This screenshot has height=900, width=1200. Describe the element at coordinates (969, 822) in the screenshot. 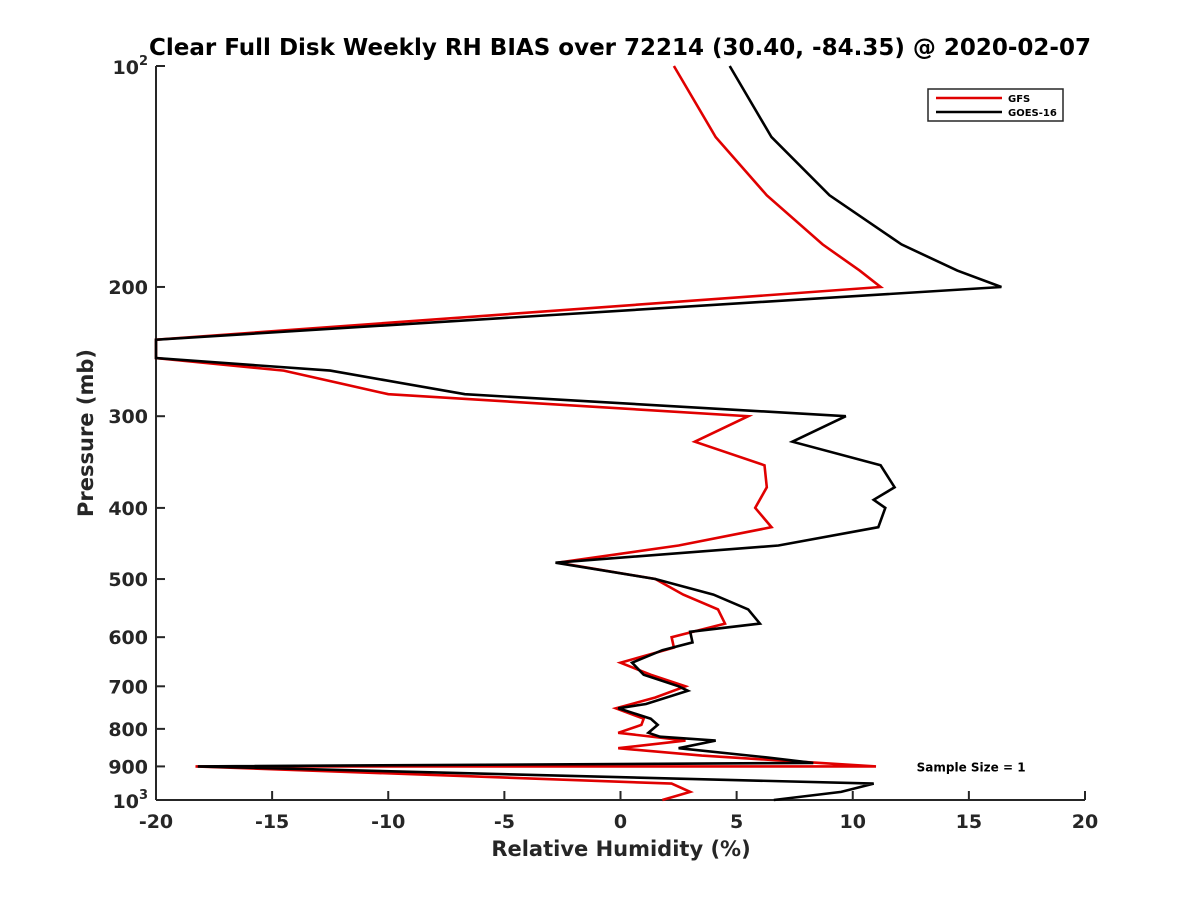

I see `x-tick-label: 15` at that location.